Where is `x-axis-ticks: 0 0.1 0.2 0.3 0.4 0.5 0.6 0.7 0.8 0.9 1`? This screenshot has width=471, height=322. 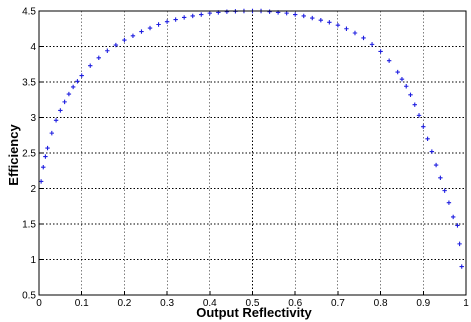 x-axis-ticks: 0 0.1 0.2 0.3 0.4 0.5 0.6 0.7 0.8 0.9 1 is located at coordinates (252, 300).